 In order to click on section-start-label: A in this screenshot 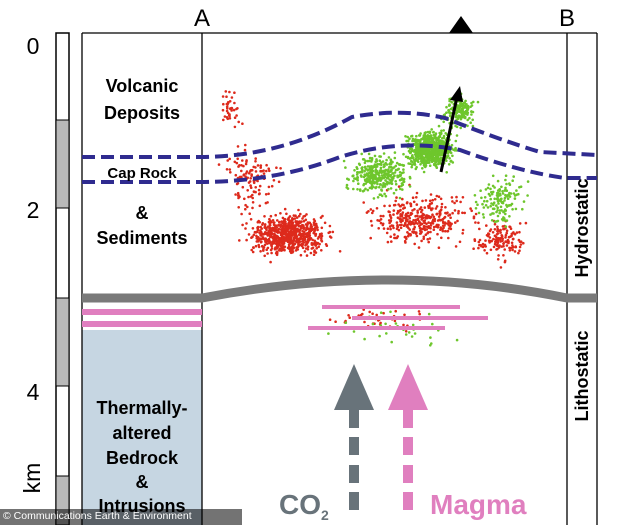, I will do `click(202, 18)`.